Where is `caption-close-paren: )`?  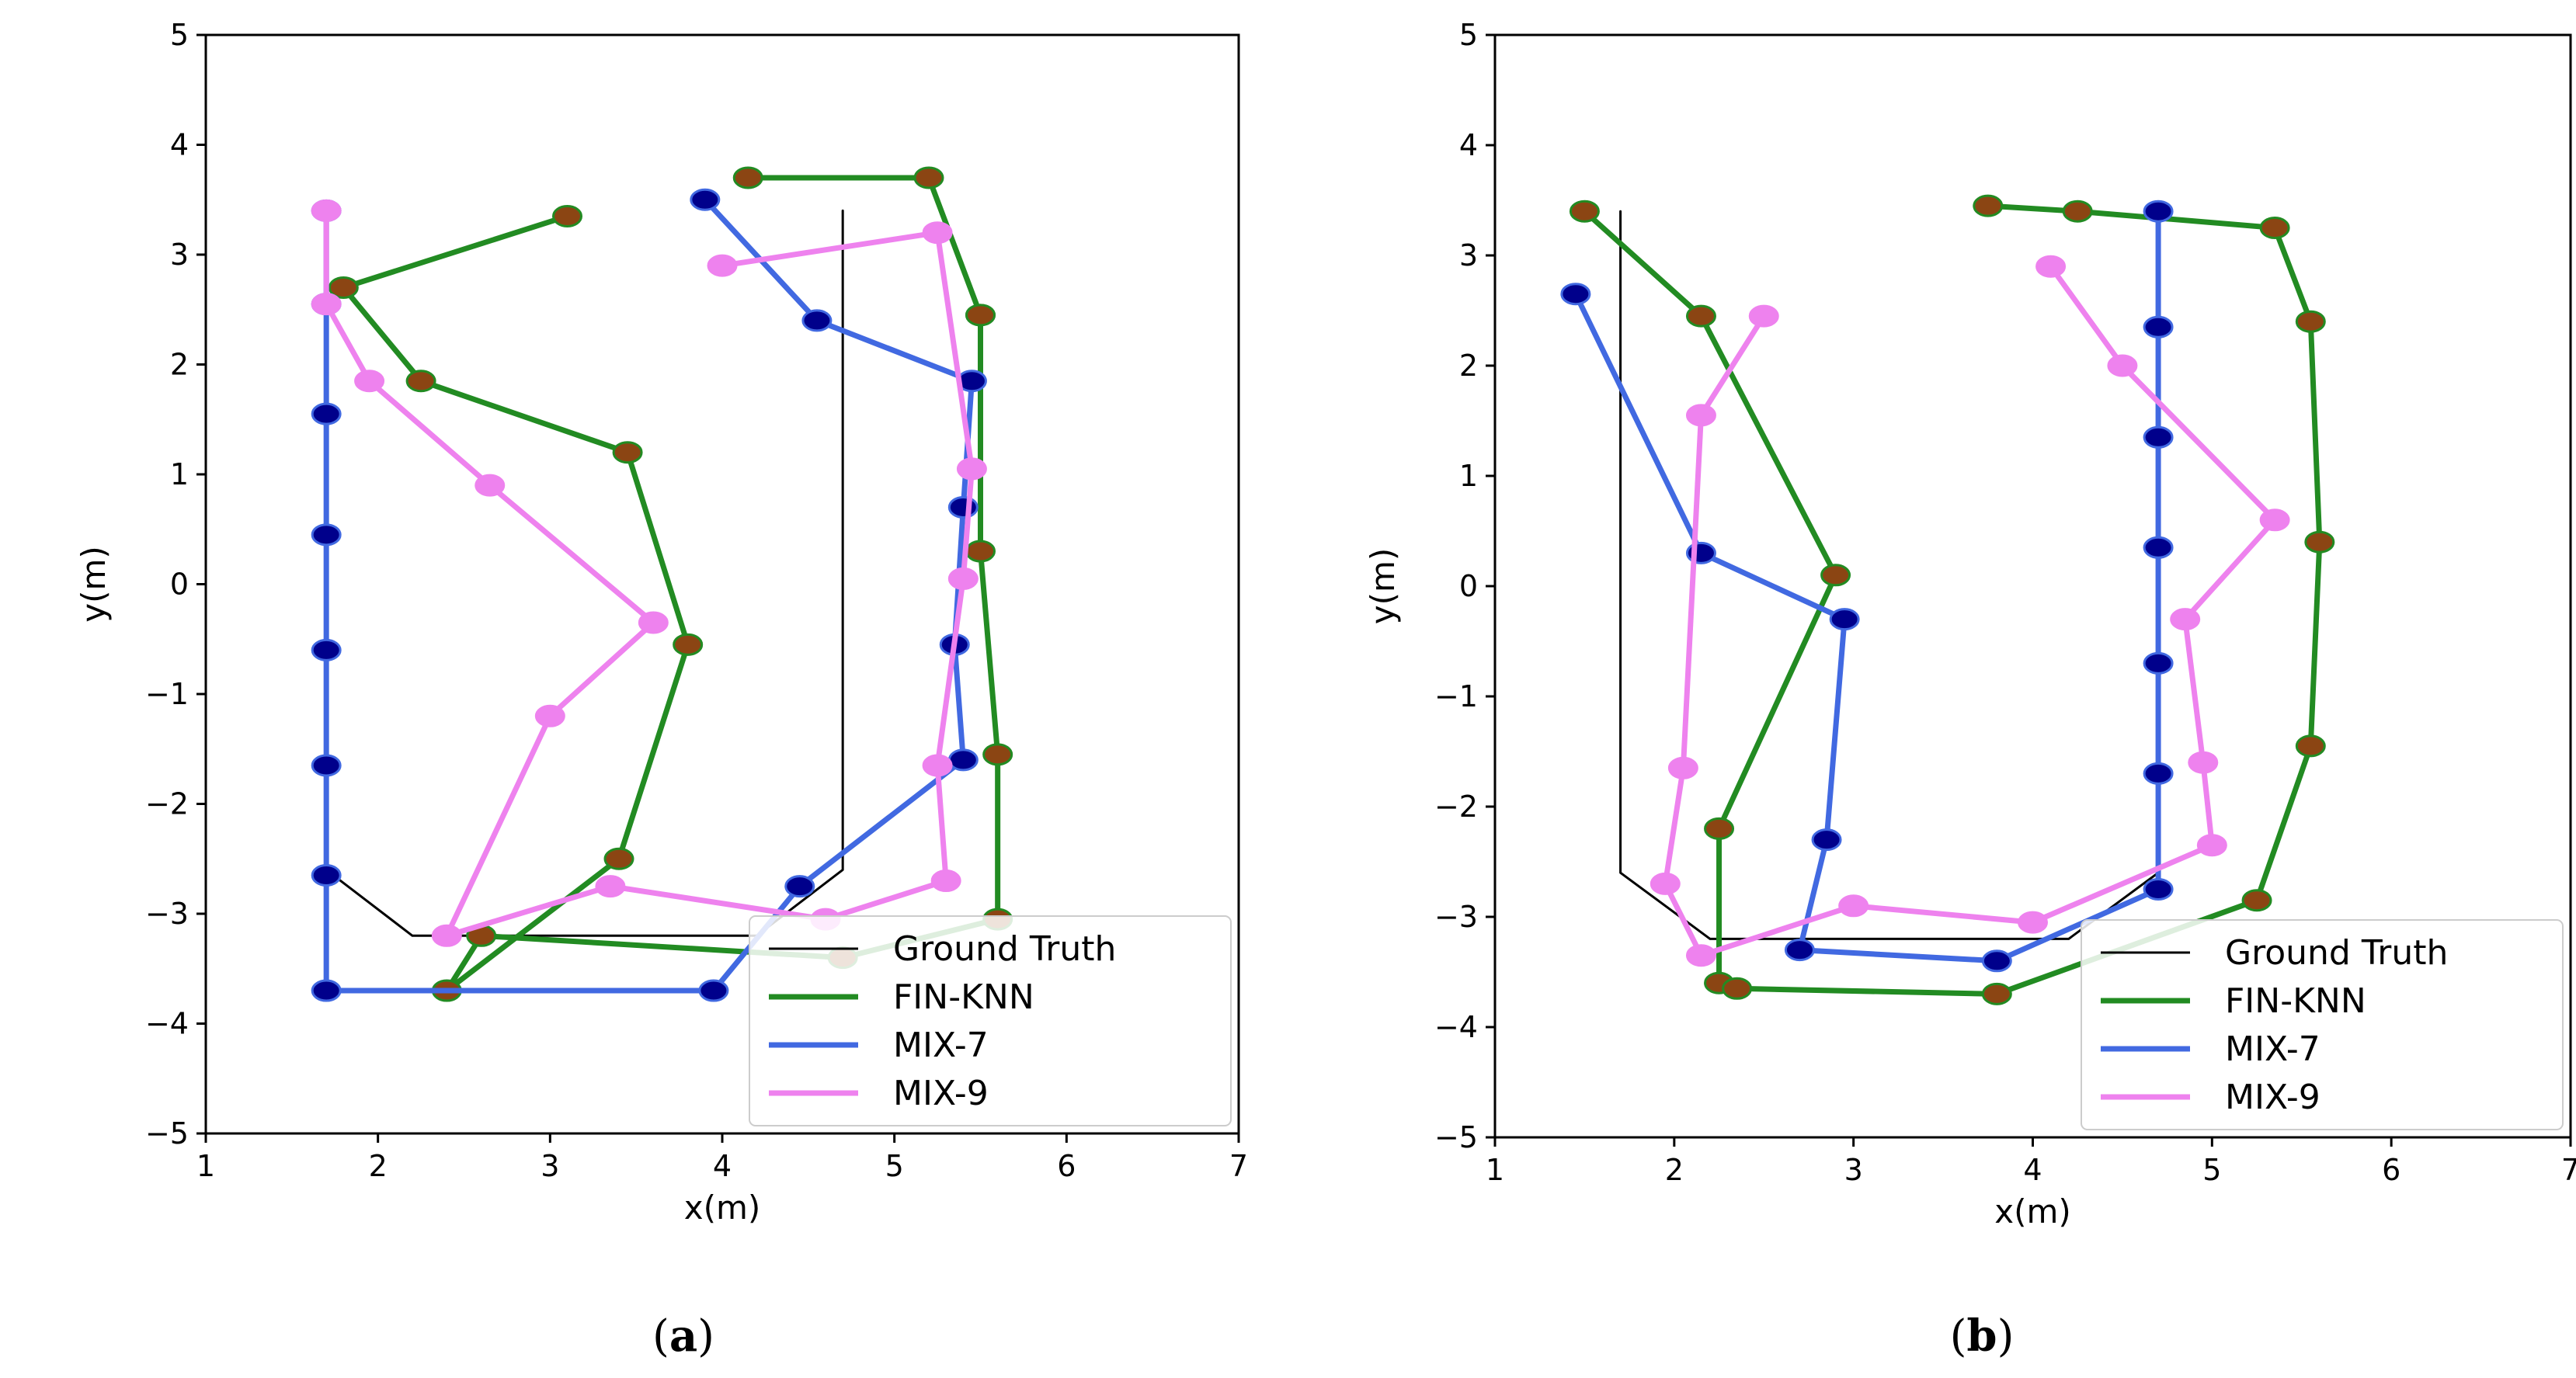 caption-close-paren: ) is located at coordinates (2006, 1336).